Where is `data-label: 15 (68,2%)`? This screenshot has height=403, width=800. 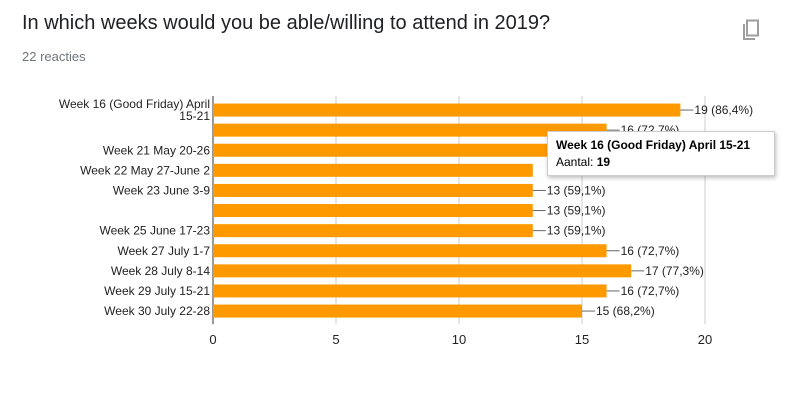 data-label: 15 (68,2%) is located at coordinates (625, 311).